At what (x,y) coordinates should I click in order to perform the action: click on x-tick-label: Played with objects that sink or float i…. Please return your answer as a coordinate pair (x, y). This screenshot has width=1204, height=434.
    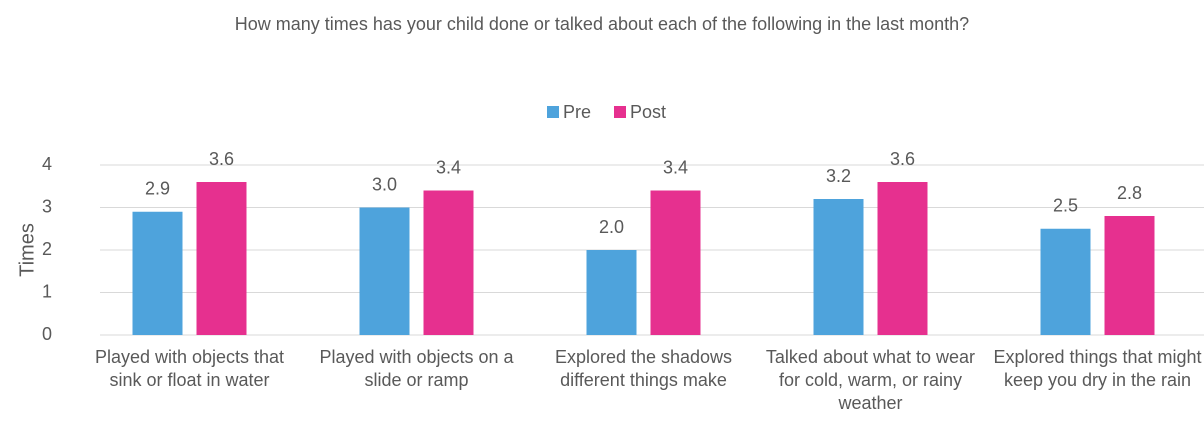
    Looking at the image, I should click on (189, 368).